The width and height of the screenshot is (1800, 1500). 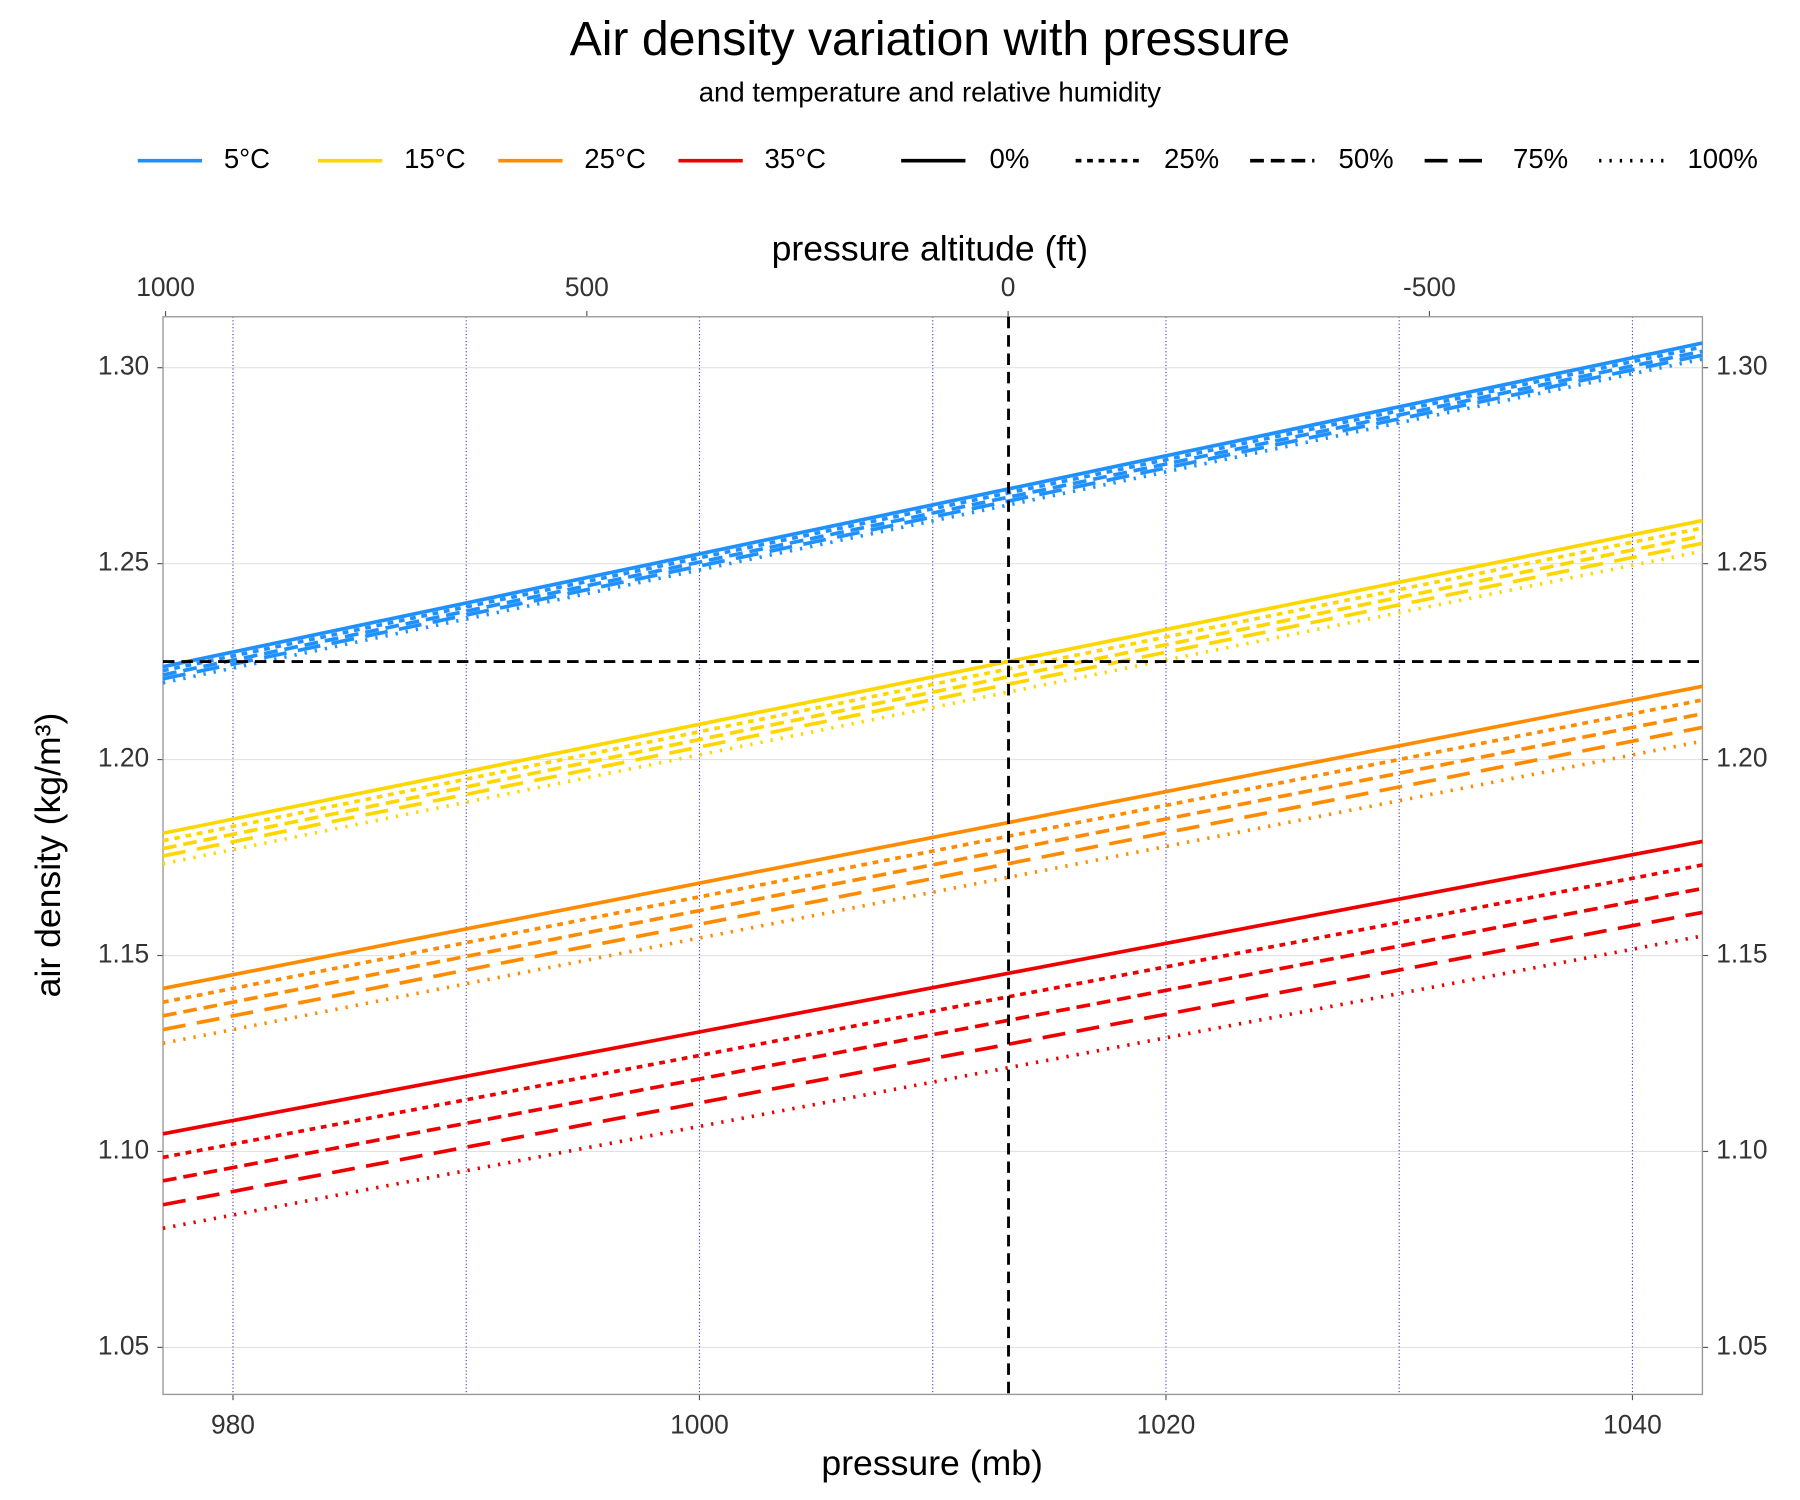 What do you see at coordinates (1723, 158) in the screenshot?
I see `legend-label: 100%` at bounding box center [1723, 158].